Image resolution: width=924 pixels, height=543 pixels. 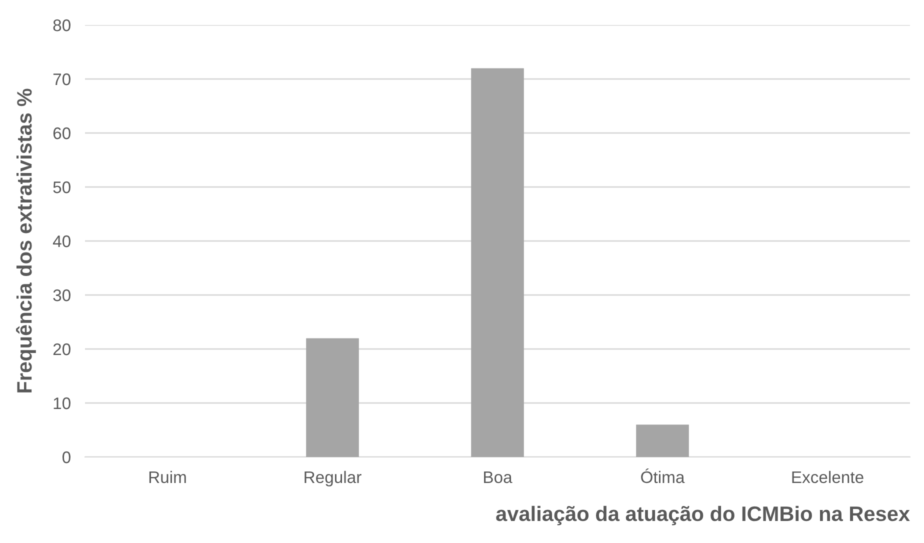 I want to click on y-tick-label: 50, so click(x=61, y=187).